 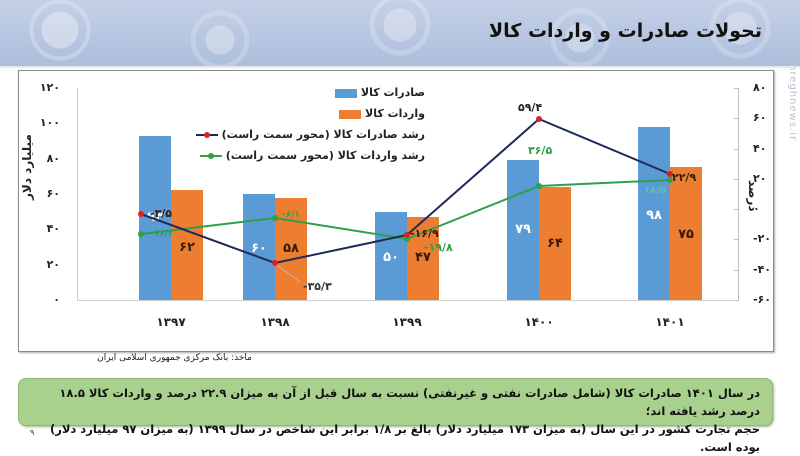 I want to click on bar-label: ۹۸, so click(x=654, y=215).